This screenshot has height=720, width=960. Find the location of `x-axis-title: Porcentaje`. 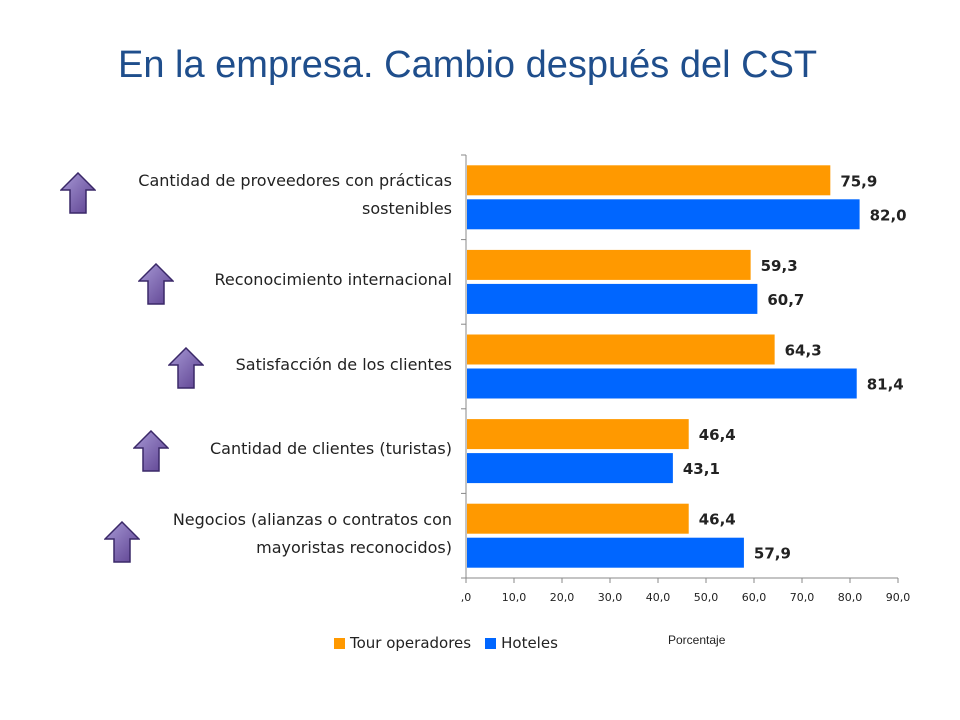

x-axis-title: Porcentaje is located at coordinates (697, 640).